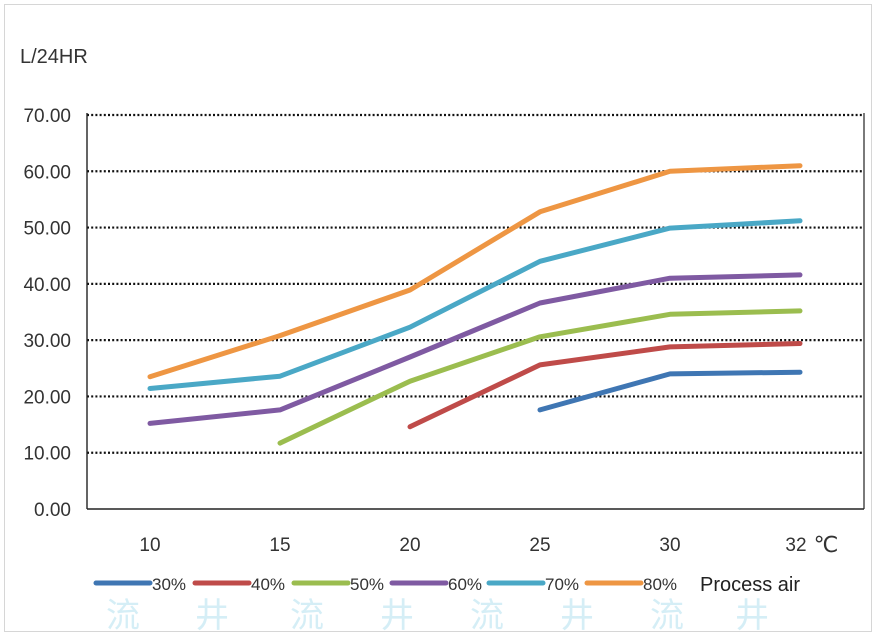 This screenshot has width=877, height=638. I want to click on x-tick-label: 30, so click(669, 545).